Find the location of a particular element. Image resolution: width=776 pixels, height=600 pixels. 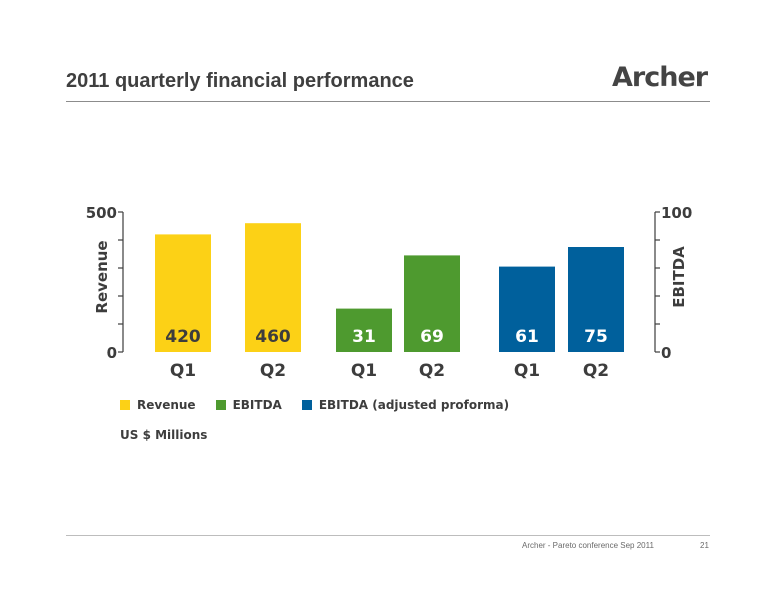

data-label-ebitda-adjusted-proforma-q2: 75 is located at coordinates (596, 337).